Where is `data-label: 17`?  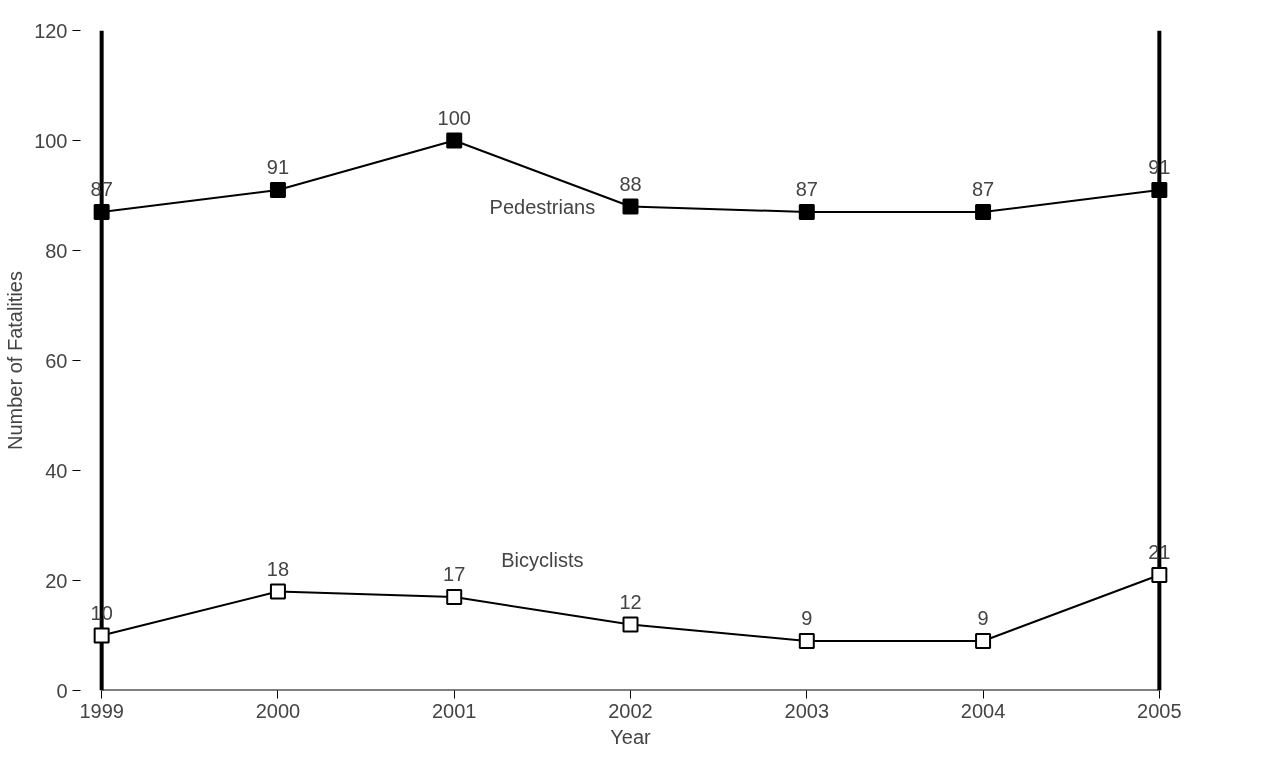 data-label: 17 is located at coordinates (454, 574).